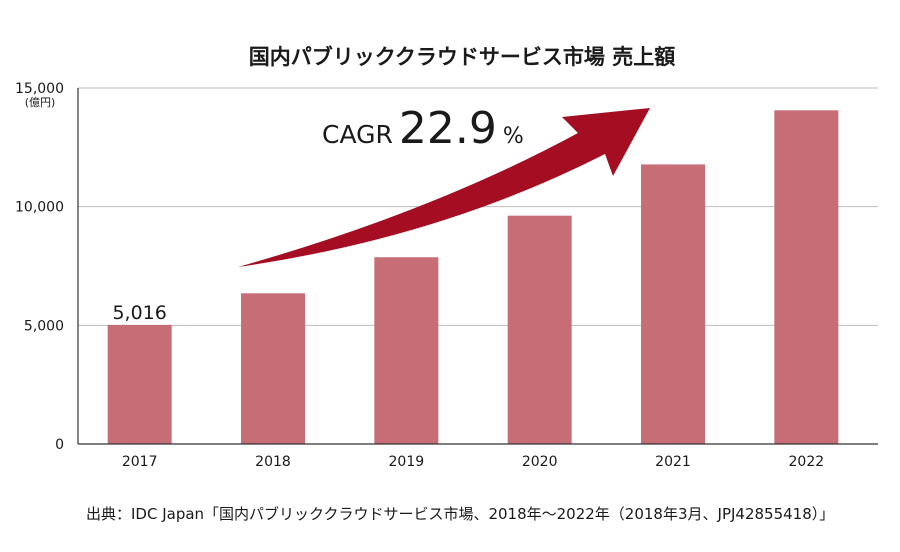  I want to click on data-label: 5,016, so click(139, 313).